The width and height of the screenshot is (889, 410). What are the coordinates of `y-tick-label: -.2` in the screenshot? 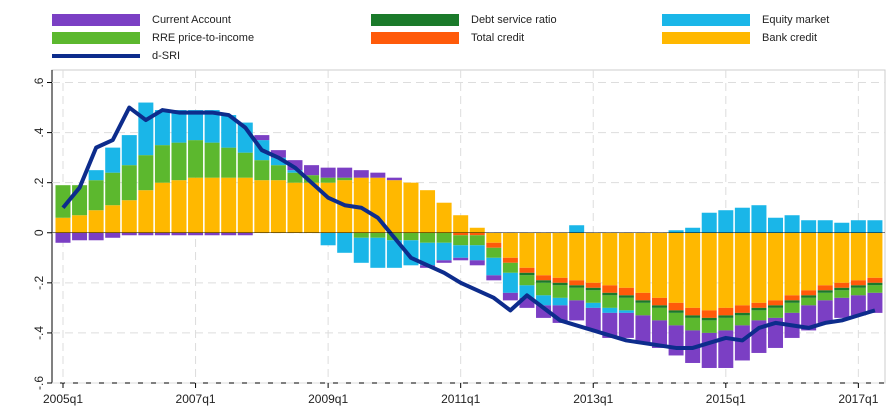 It's located at (39, 283).